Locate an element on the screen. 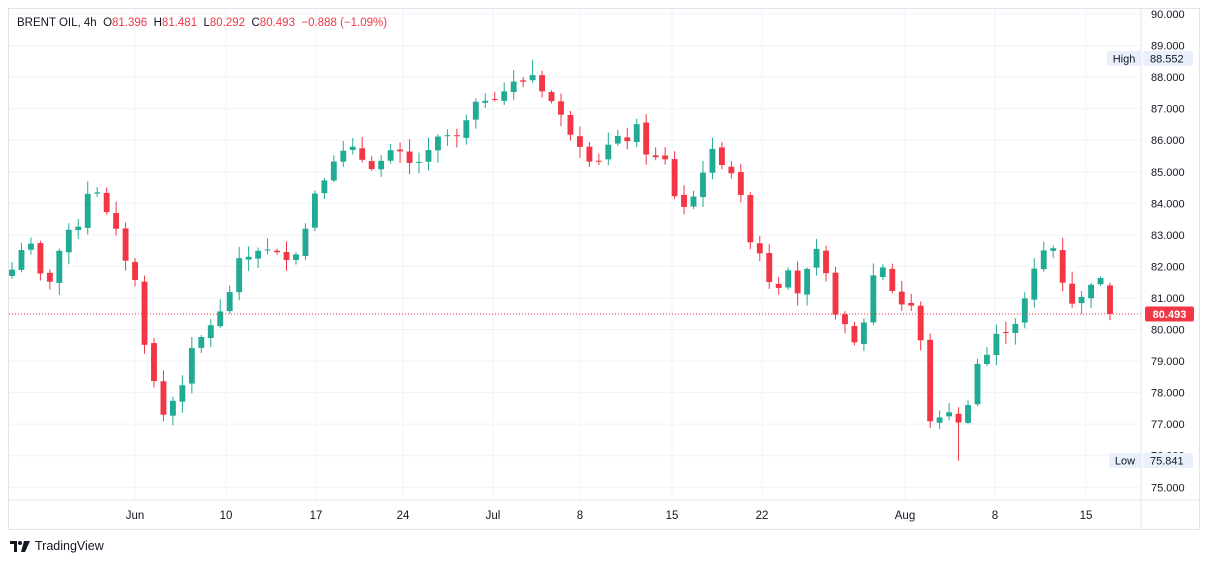  close-value: 80.493 is located at coordinates (277, 23).